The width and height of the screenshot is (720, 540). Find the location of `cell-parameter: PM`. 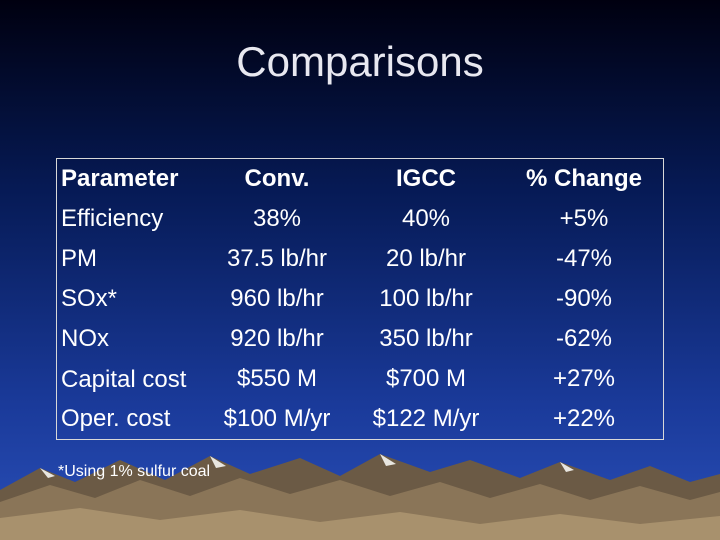

cell-parameter: PM is located at coordinates (79, 258).